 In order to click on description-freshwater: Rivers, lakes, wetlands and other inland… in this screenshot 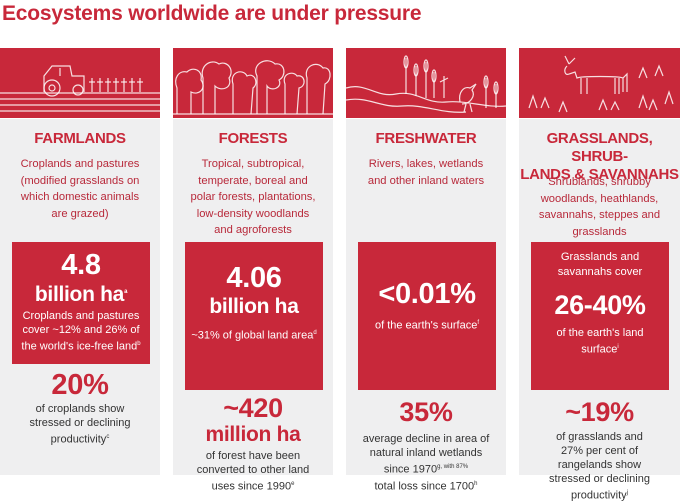, I will do `click(426, 172)`.